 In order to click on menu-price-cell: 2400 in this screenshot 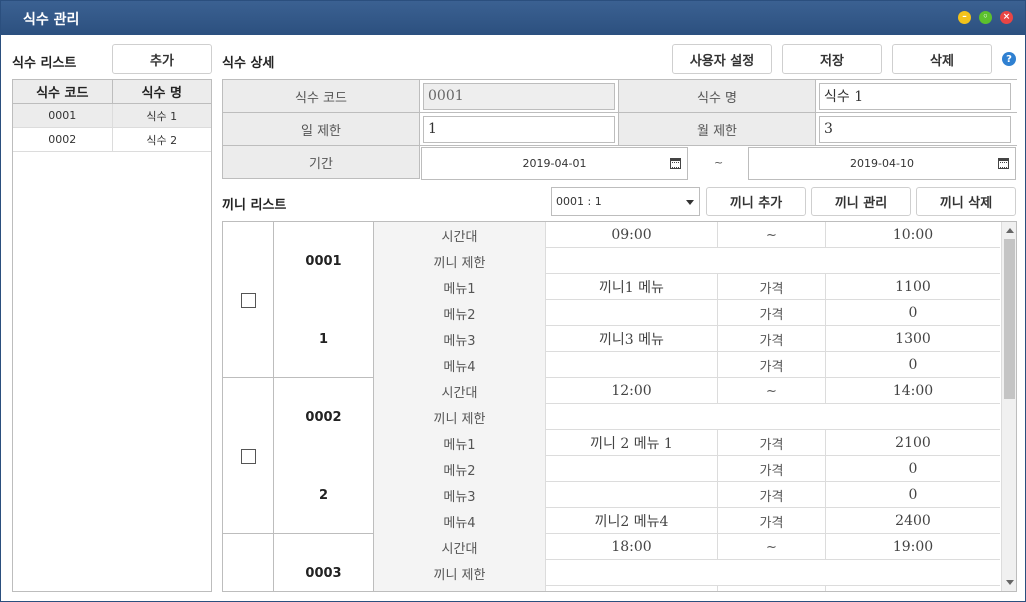, I will do `click(913, 521)`.